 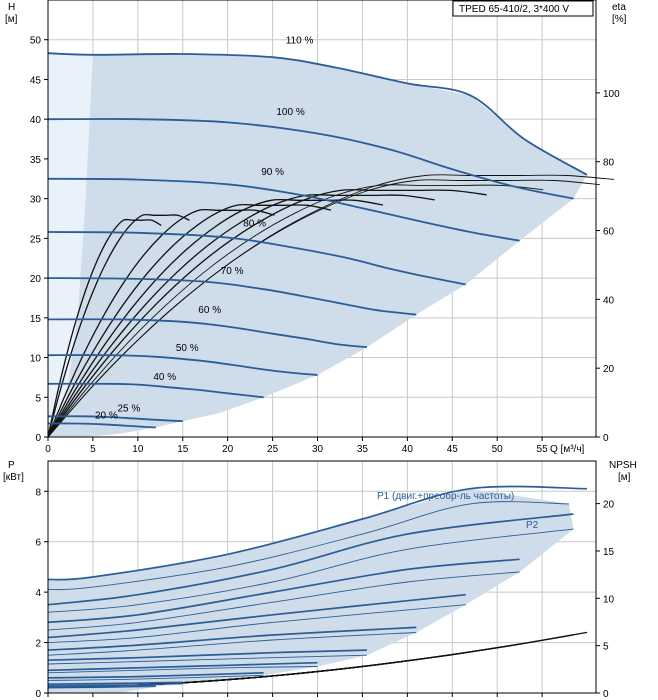 What do you see at coordinates (36, 160) in the screenshot?
I see `y-tick-label: 35` at bounding box center [36, 160].